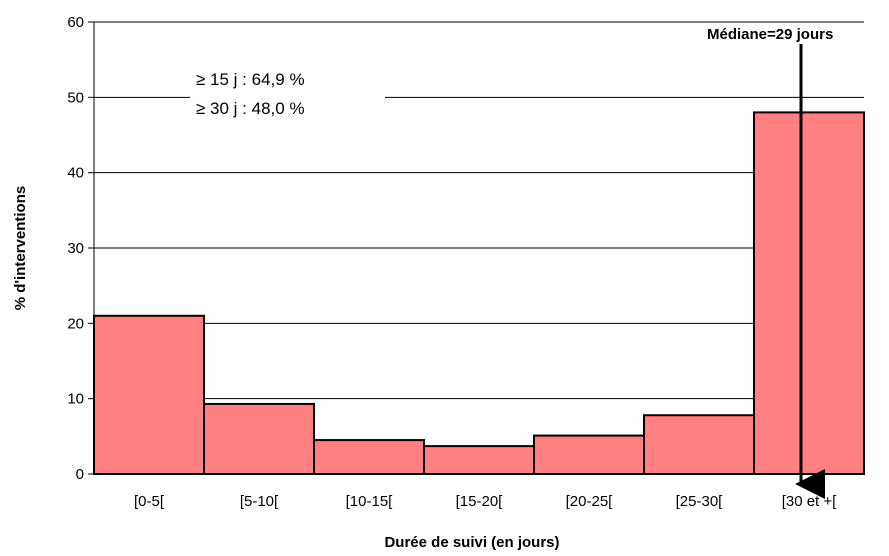  I want to click on x-tick-label: [20-25[, so click(590, 501).